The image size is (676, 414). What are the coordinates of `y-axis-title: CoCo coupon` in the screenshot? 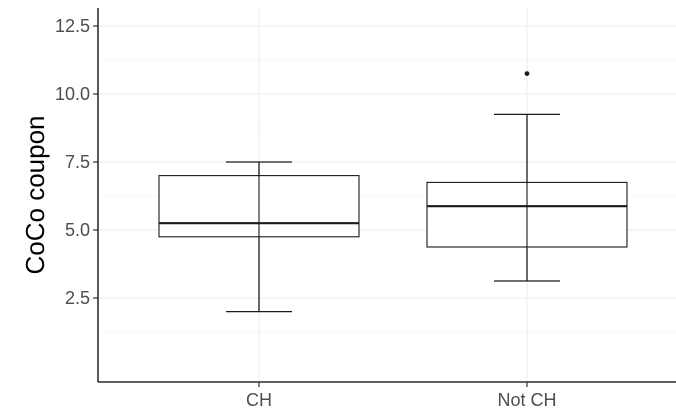 It's located at (35, 195).